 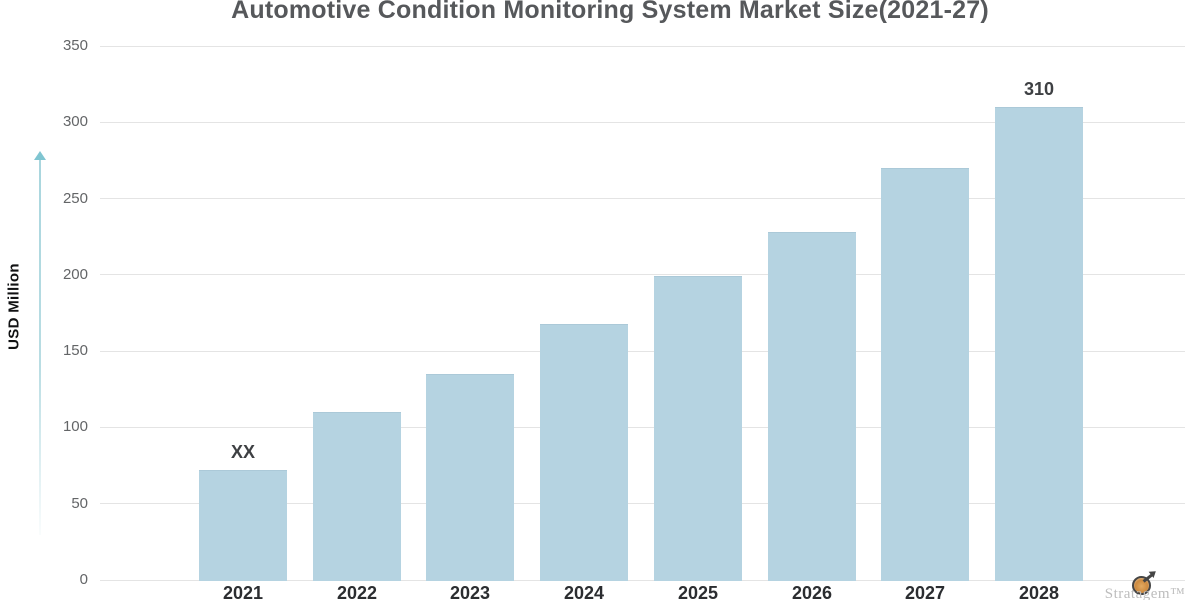 I want to click on x-tick-label: 2024, so click(x=584, y=591).